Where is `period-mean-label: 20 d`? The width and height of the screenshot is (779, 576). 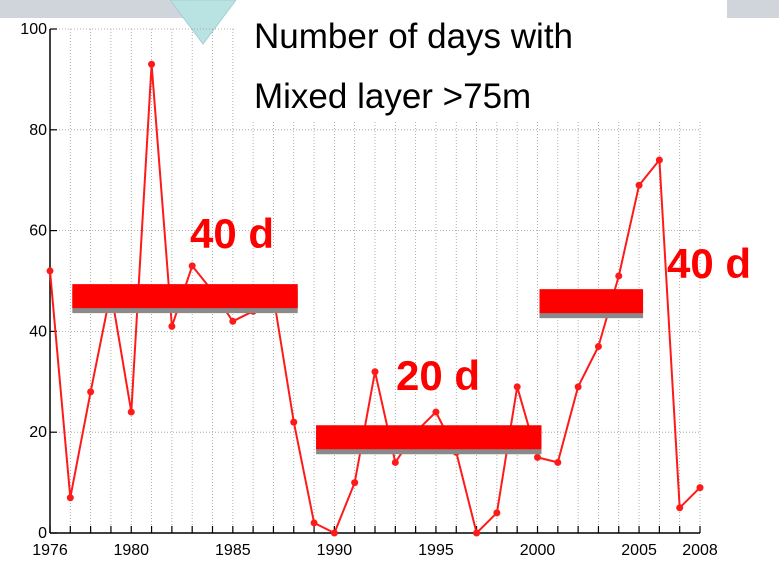
period-mean-label: 20 d is located at coordinates (438, 375).